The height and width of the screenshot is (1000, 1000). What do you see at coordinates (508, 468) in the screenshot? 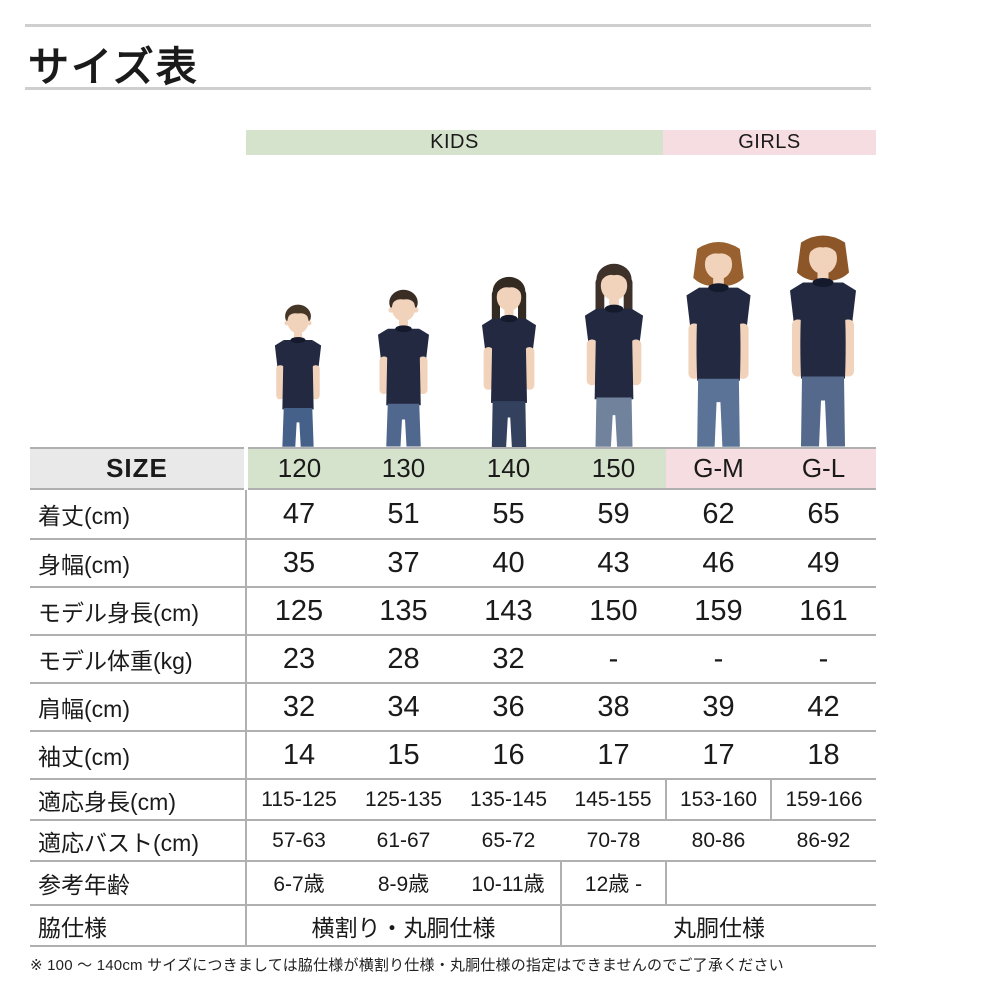
I see `col-header-140: 140` at bounding box center [508, 468].